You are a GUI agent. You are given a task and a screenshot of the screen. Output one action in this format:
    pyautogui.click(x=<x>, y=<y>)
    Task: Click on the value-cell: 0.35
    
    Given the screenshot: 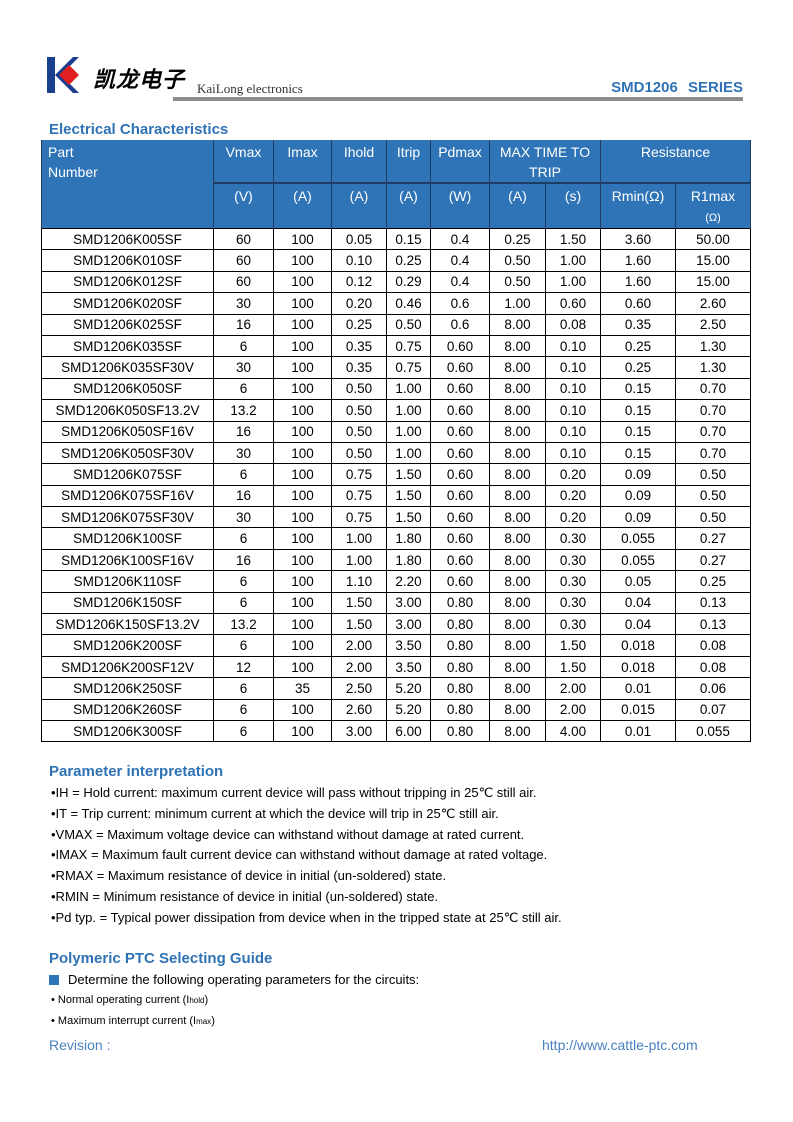 What is the action you would take?
    pyautogui.click(x=359, y=367)
    